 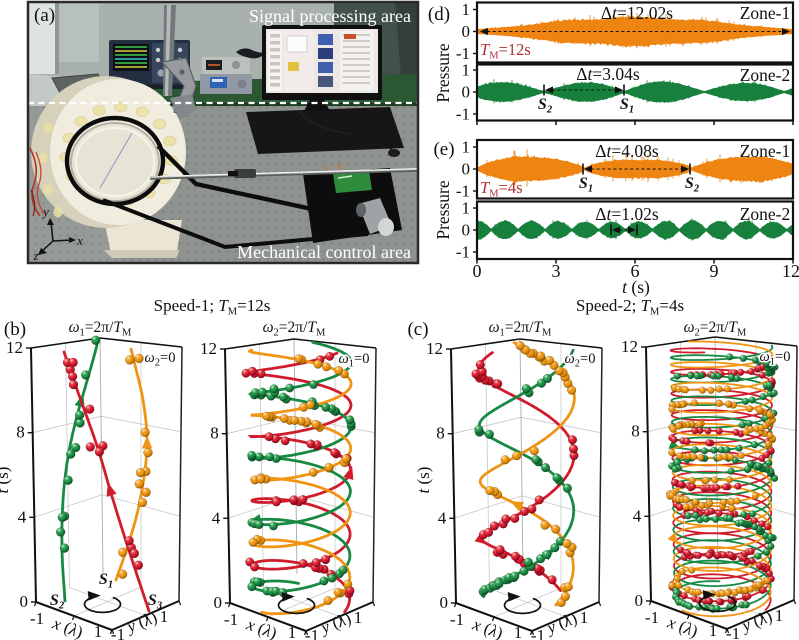 What do you see at coordinates (45, 211) in the screenshot?
I see `svg-text: y` at bounding box center [45, 211].